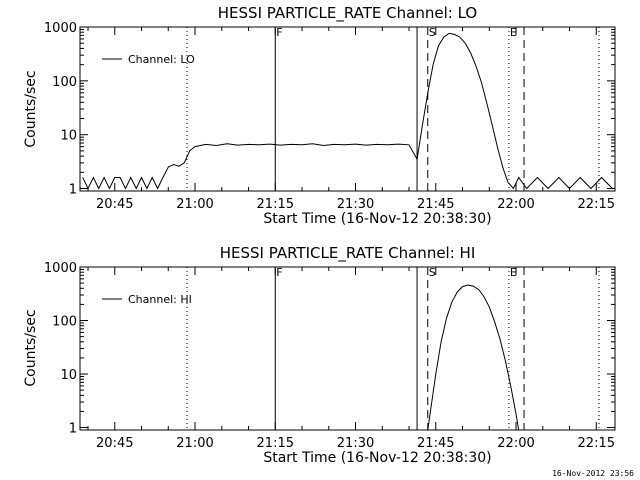  What do you see at coordinates (348, 253) in the screenshot?
I see `chart-title: HESSI PARTICLE_RATE Channel: HI` at bounding box center [348, 253].